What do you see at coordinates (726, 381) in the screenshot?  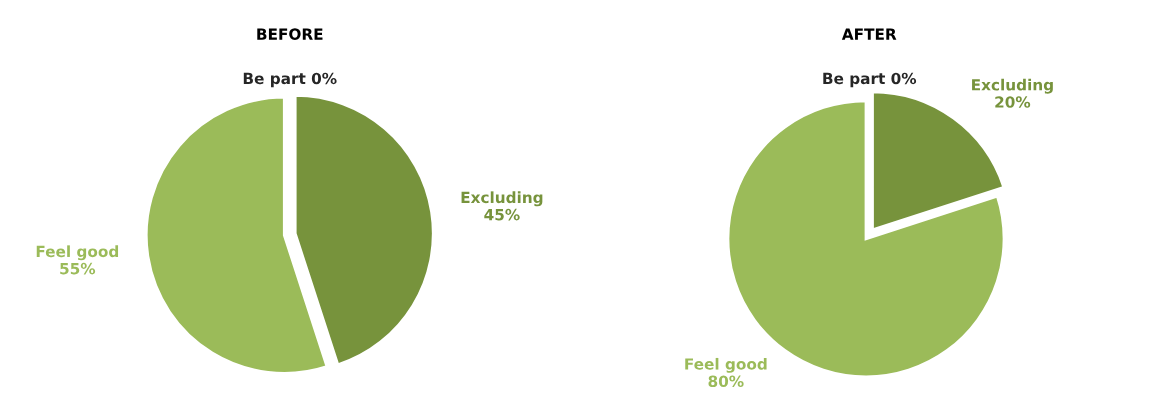 I see `data-label: 80%` at bounding box center [726, 381].